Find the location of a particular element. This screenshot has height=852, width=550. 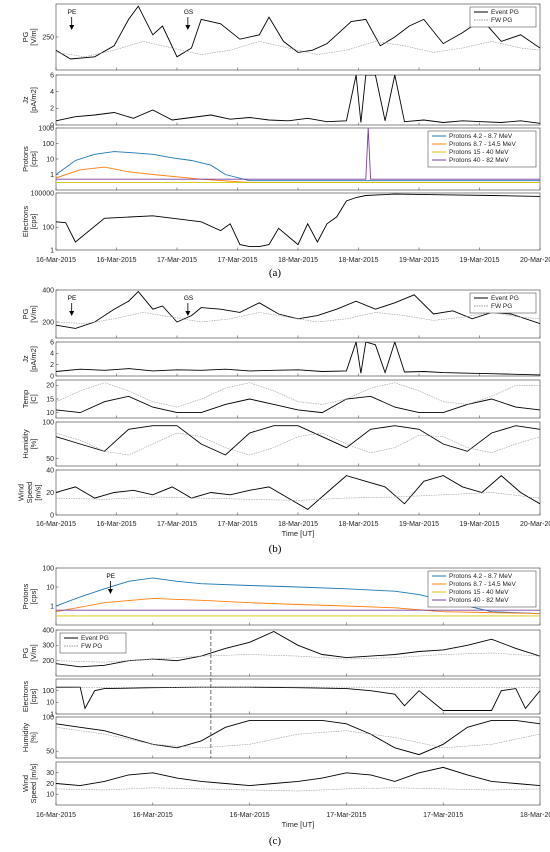

y-tick-label: 4 is located at coordinates (52, 354).